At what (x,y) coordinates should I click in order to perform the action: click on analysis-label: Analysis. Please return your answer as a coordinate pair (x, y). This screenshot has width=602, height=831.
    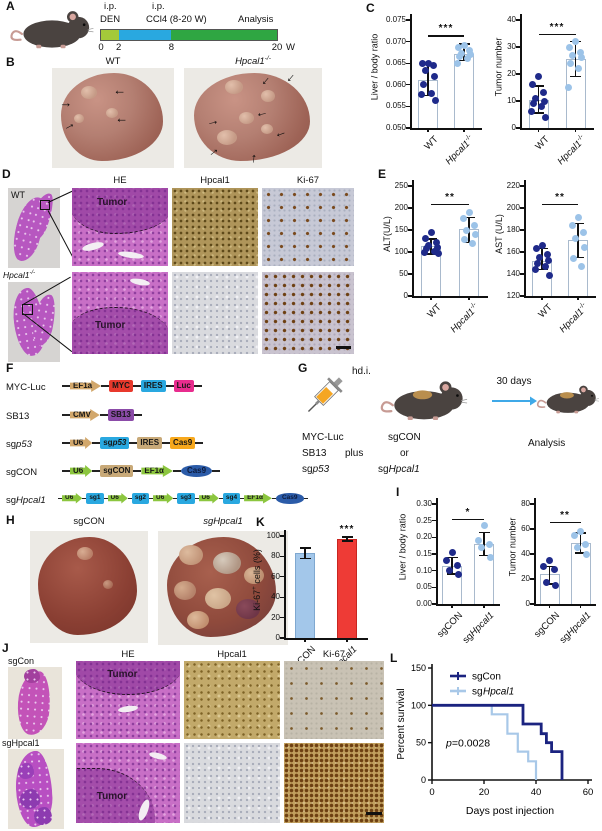
    Looking at the image, I should click on (547, 443).